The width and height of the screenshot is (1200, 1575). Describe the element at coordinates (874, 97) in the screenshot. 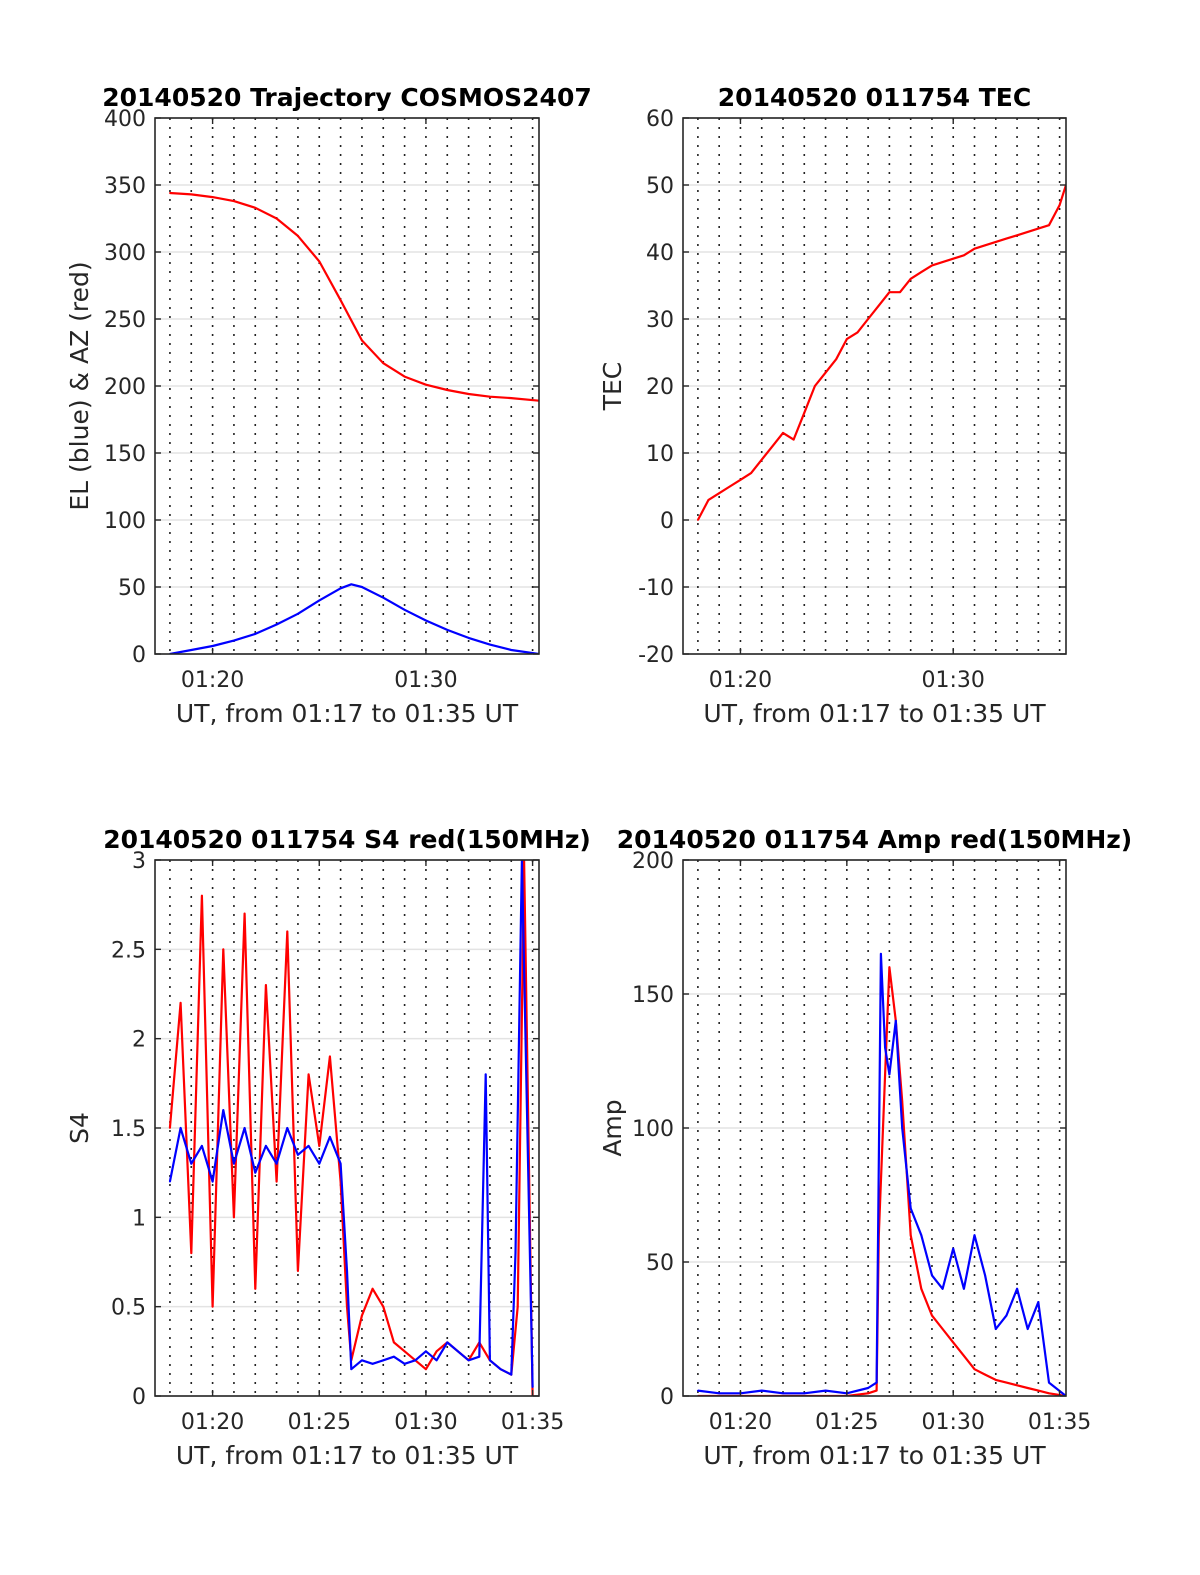

I see `chart-title: 20140520 011754 TEC` at that location.